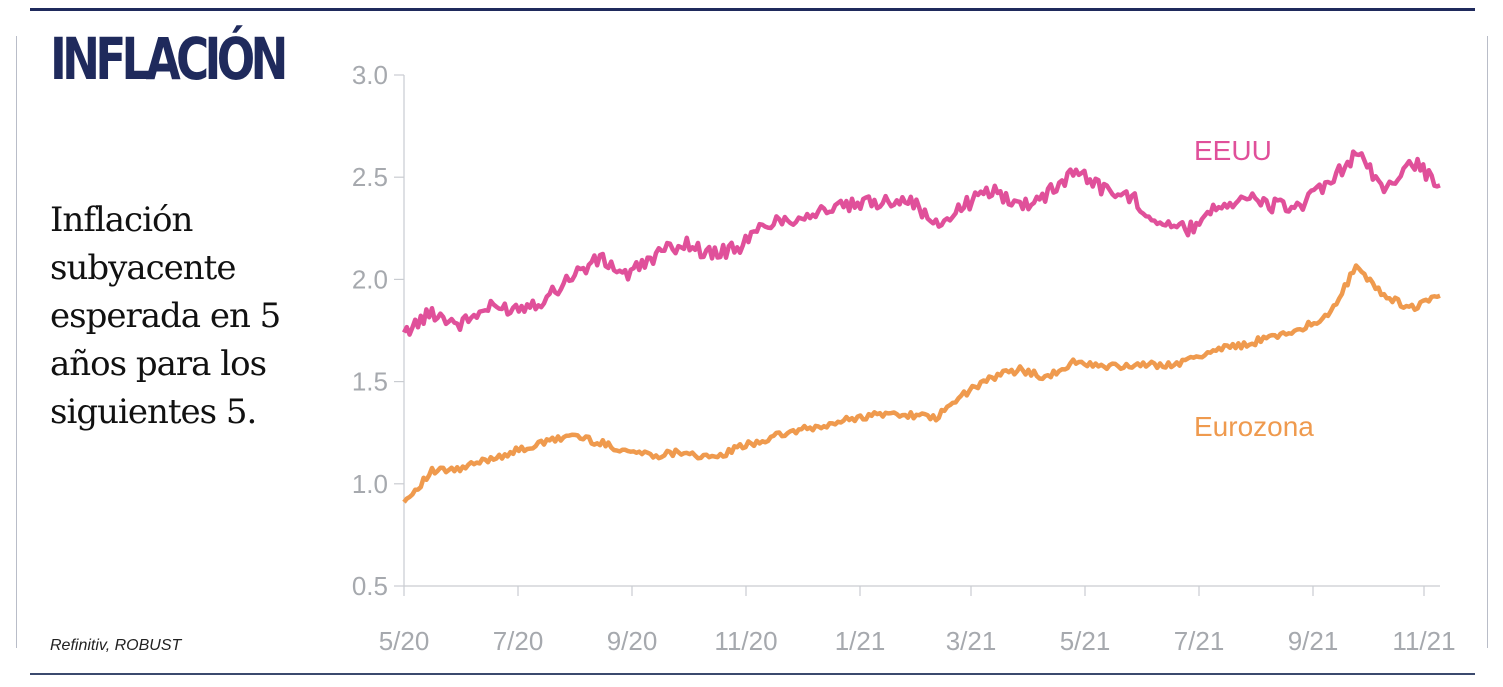 The width and height of the screenshot is (1503, 687). Describe the element at coordinates (116, 645) in the screenshot. I see `source-note: Refinitiv, ROBUST` at that location.